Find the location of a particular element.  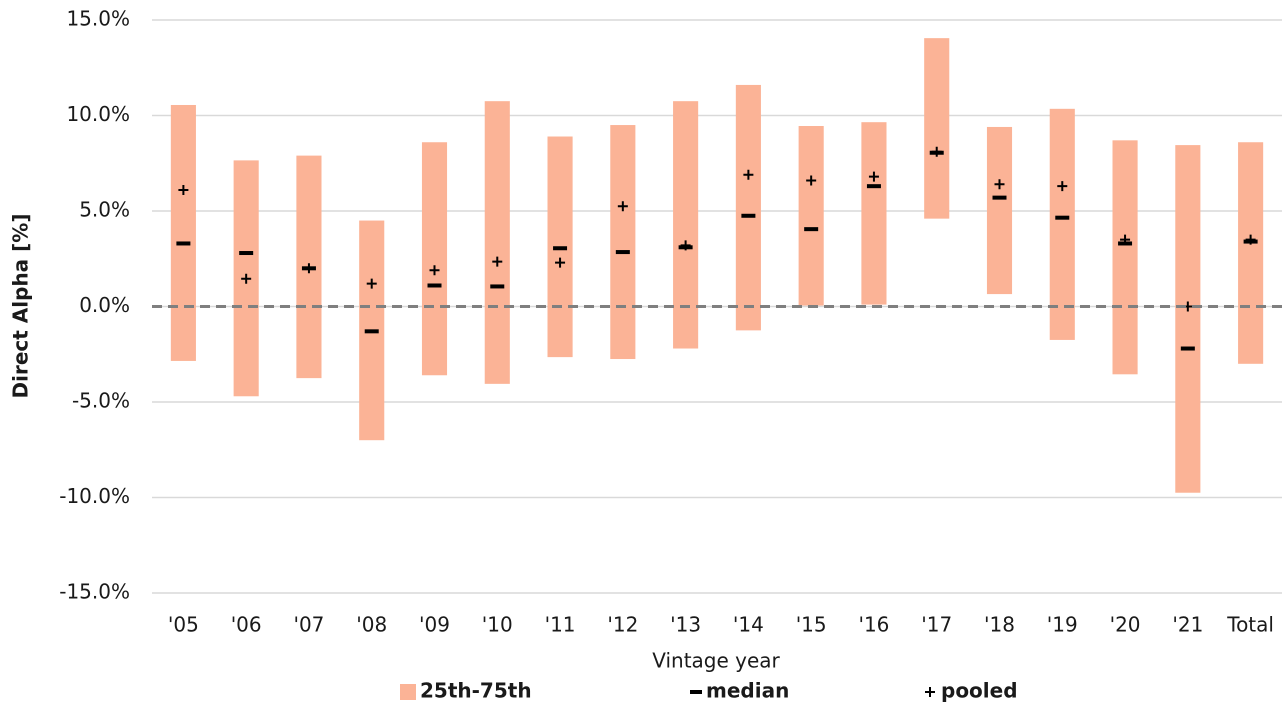

y-tick-label: -10.0% is located at coordinates (94, 496).